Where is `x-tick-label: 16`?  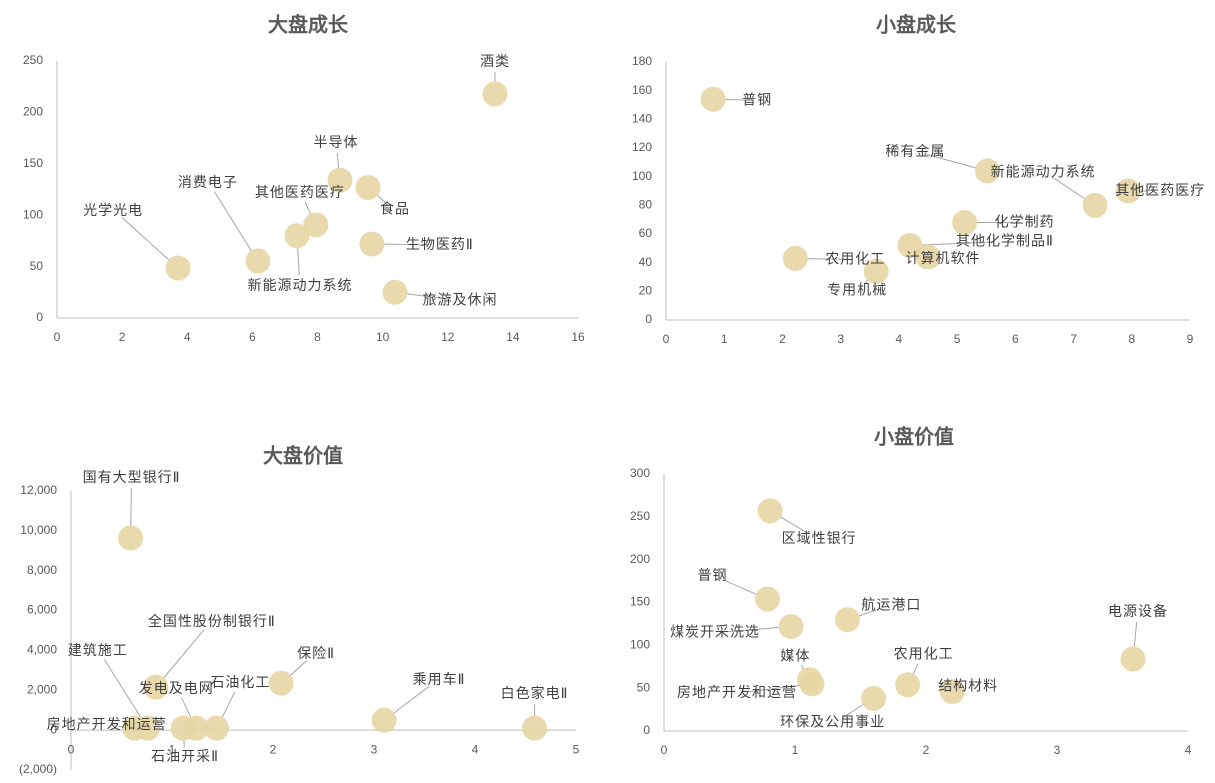 x-tick-label: 16 is located at coordinates (578, 337).